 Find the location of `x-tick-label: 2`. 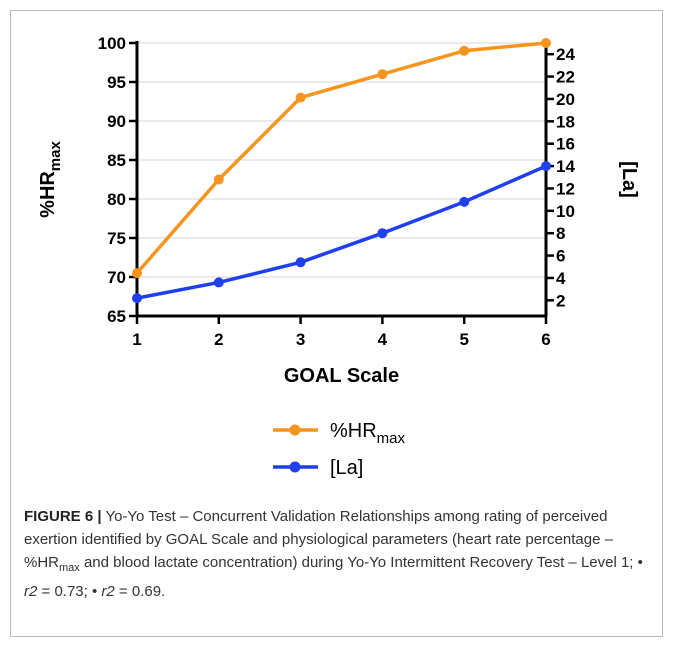

x-tick-label: 2 is located at coordinates (218, 339).